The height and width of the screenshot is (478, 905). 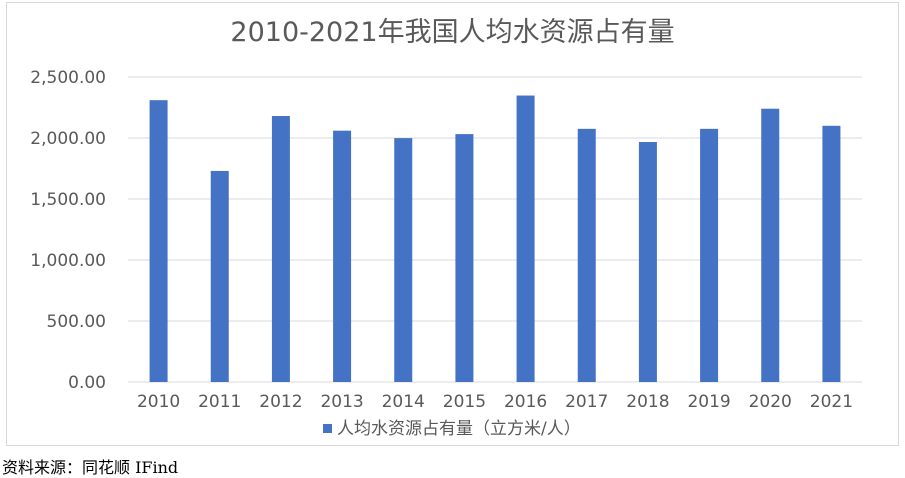 What do you see at coordinates (158, 402) in the screenshot?
I see `x-tick-label: 2010` at bounding box center [158, 402].